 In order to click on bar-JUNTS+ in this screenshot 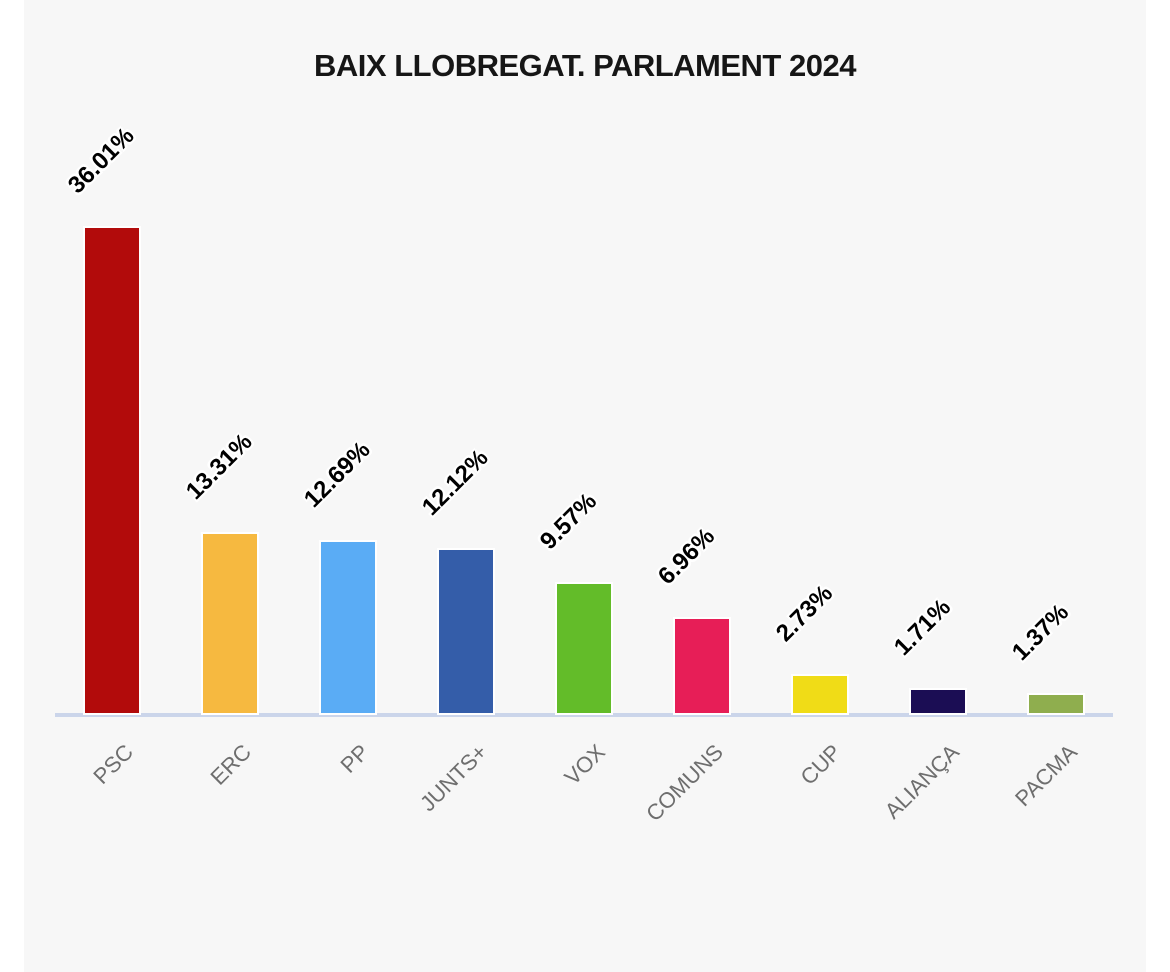, I will do `click(466, 631)`.